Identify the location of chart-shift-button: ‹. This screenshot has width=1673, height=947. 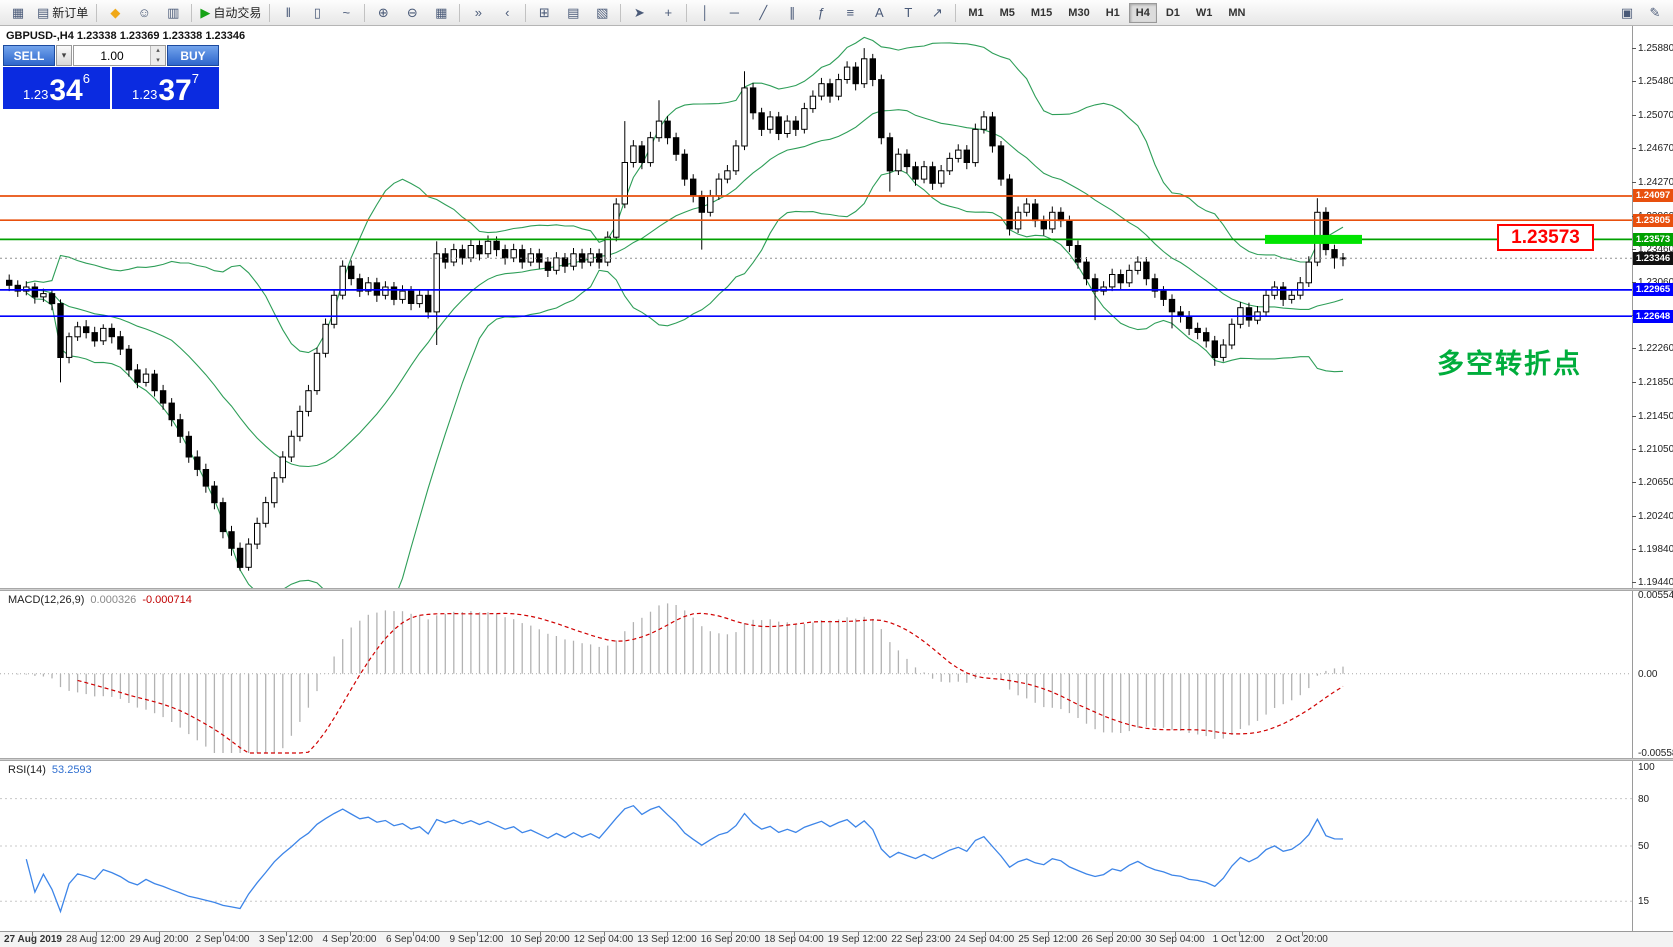
(507, 13).